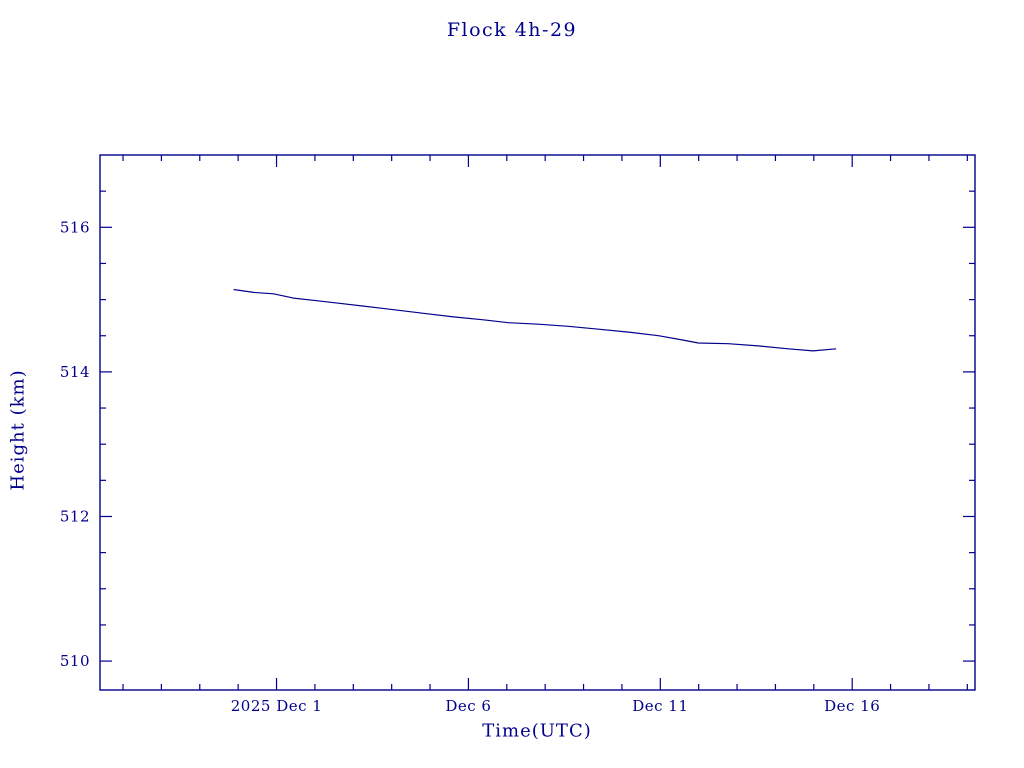  What do you see at coordinates (75, 516) in the screenshot?
I see `y-tick-label: 512` at bounding box center [75, 516].